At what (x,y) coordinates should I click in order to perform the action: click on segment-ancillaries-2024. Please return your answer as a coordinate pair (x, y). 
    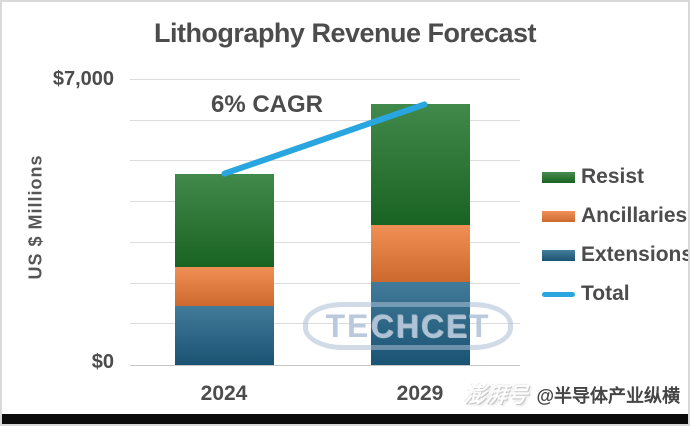
    Looking at the image, I should click on (224, 286).